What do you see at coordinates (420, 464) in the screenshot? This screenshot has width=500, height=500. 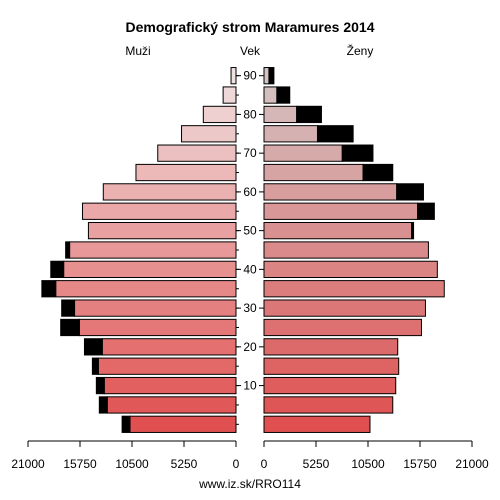 I see `female-x-tick-label: 15750` at bounding box center [420, 464].